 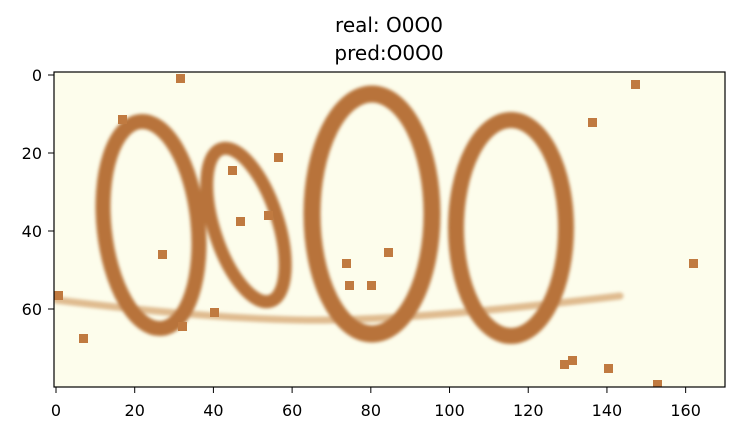 I want to click on x-axis: 0 20 40 60 80 100 120 140 160, so click(x=376, y=403).